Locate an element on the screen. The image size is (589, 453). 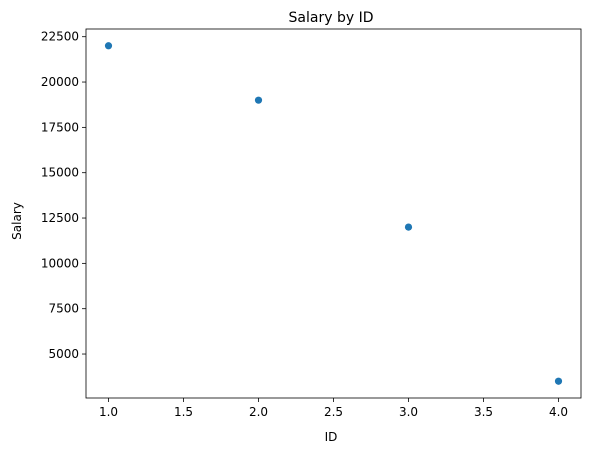
x-tick-label: 4.0 is located at coordinates (558, 412).